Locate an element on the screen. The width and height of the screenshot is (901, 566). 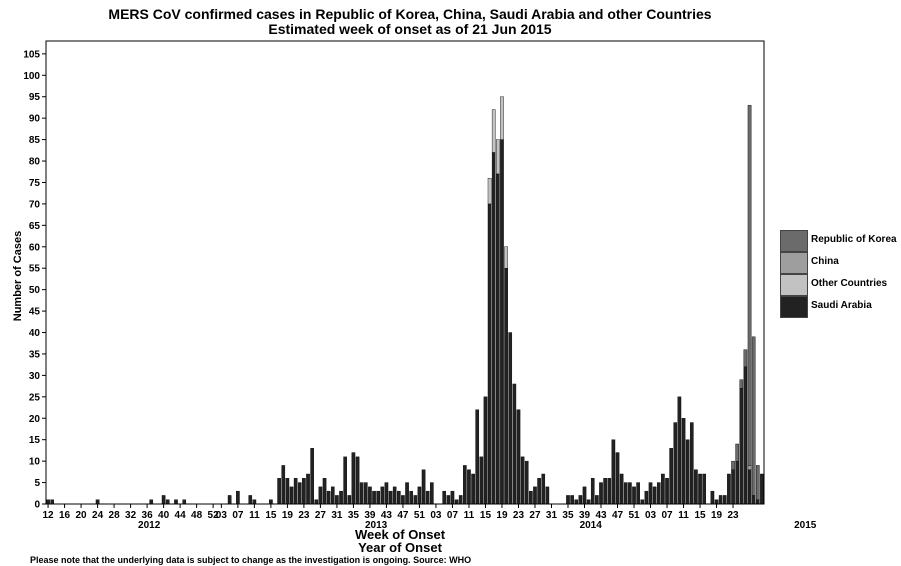
y-tick-label: 60 is located at coordinates (35, 247).